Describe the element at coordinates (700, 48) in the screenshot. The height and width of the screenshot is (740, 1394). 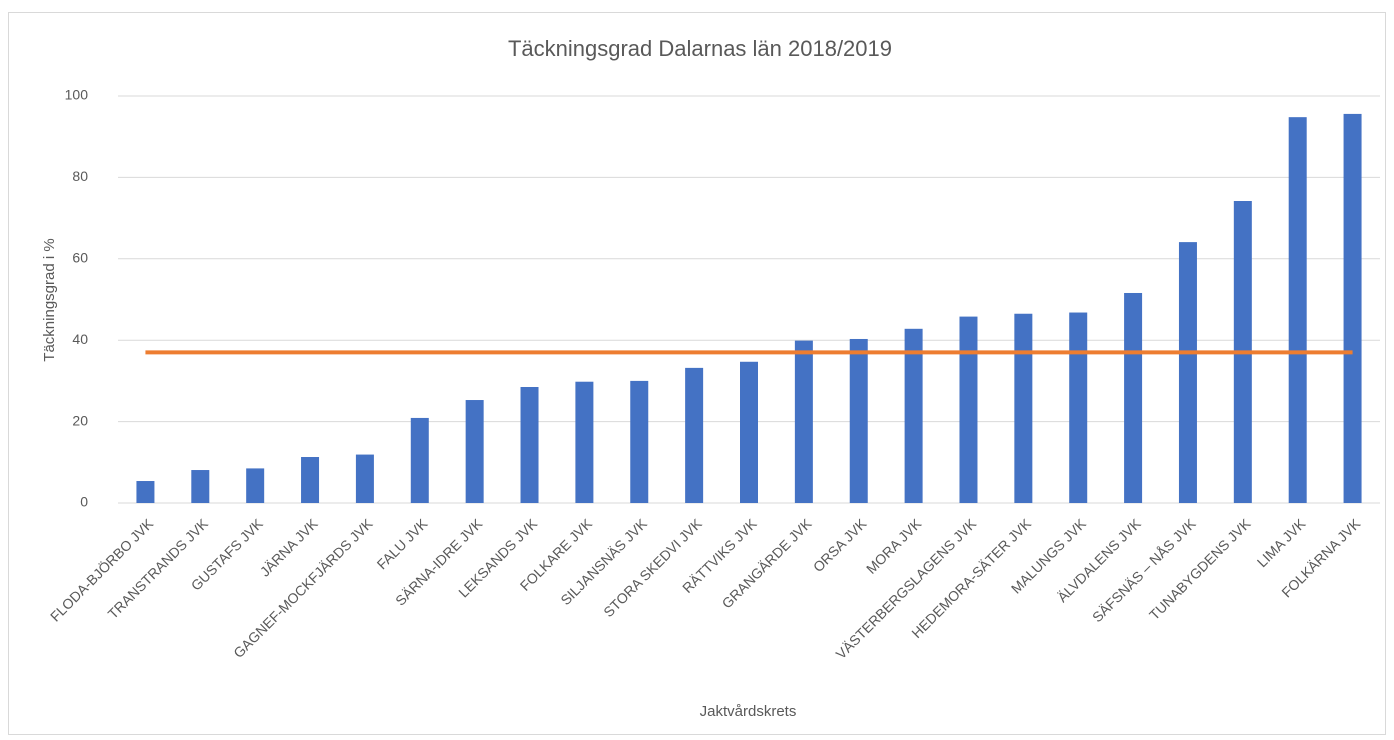
I see `chart-title: Täckningsgrad Dalarnas län 2018/2019` at that location.